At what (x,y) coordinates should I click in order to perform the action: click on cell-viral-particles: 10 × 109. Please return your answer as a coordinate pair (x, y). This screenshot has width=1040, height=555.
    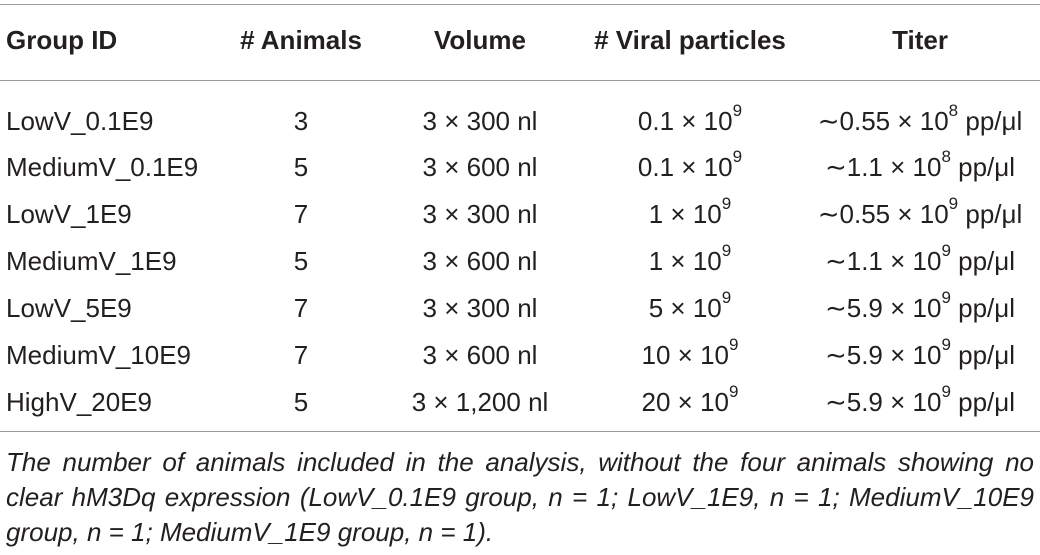
    Looking at the image, I should click on (690, 354).